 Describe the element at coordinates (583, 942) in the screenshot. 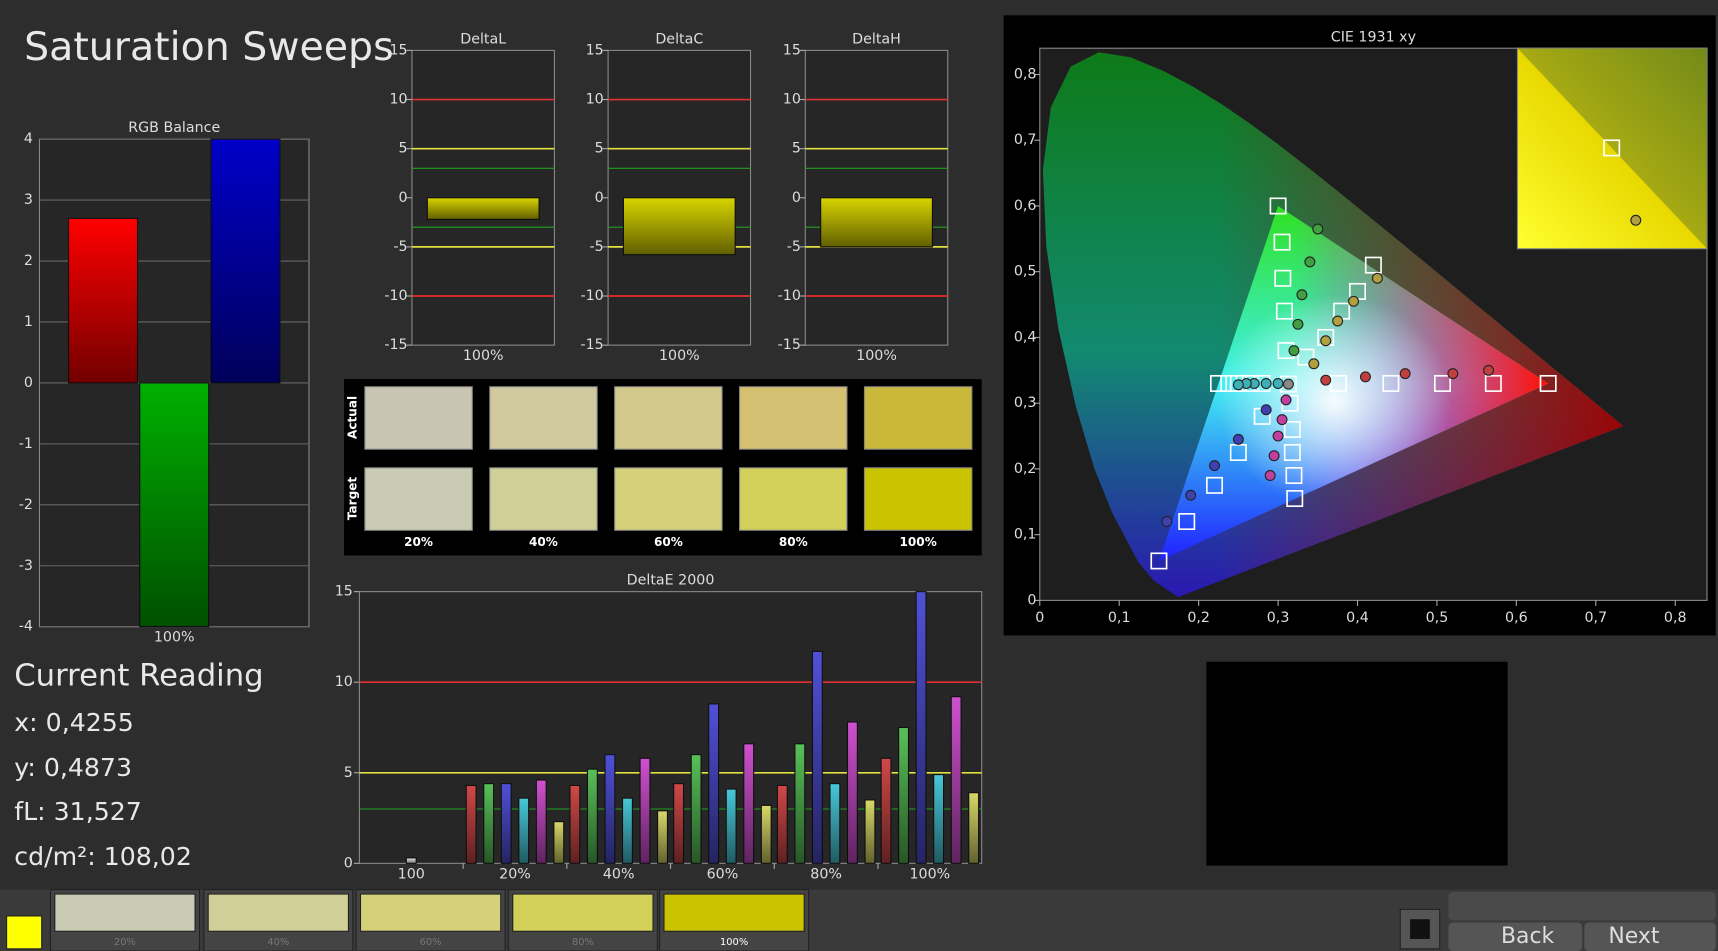

I see `toolbar-label: 80%` at that location.